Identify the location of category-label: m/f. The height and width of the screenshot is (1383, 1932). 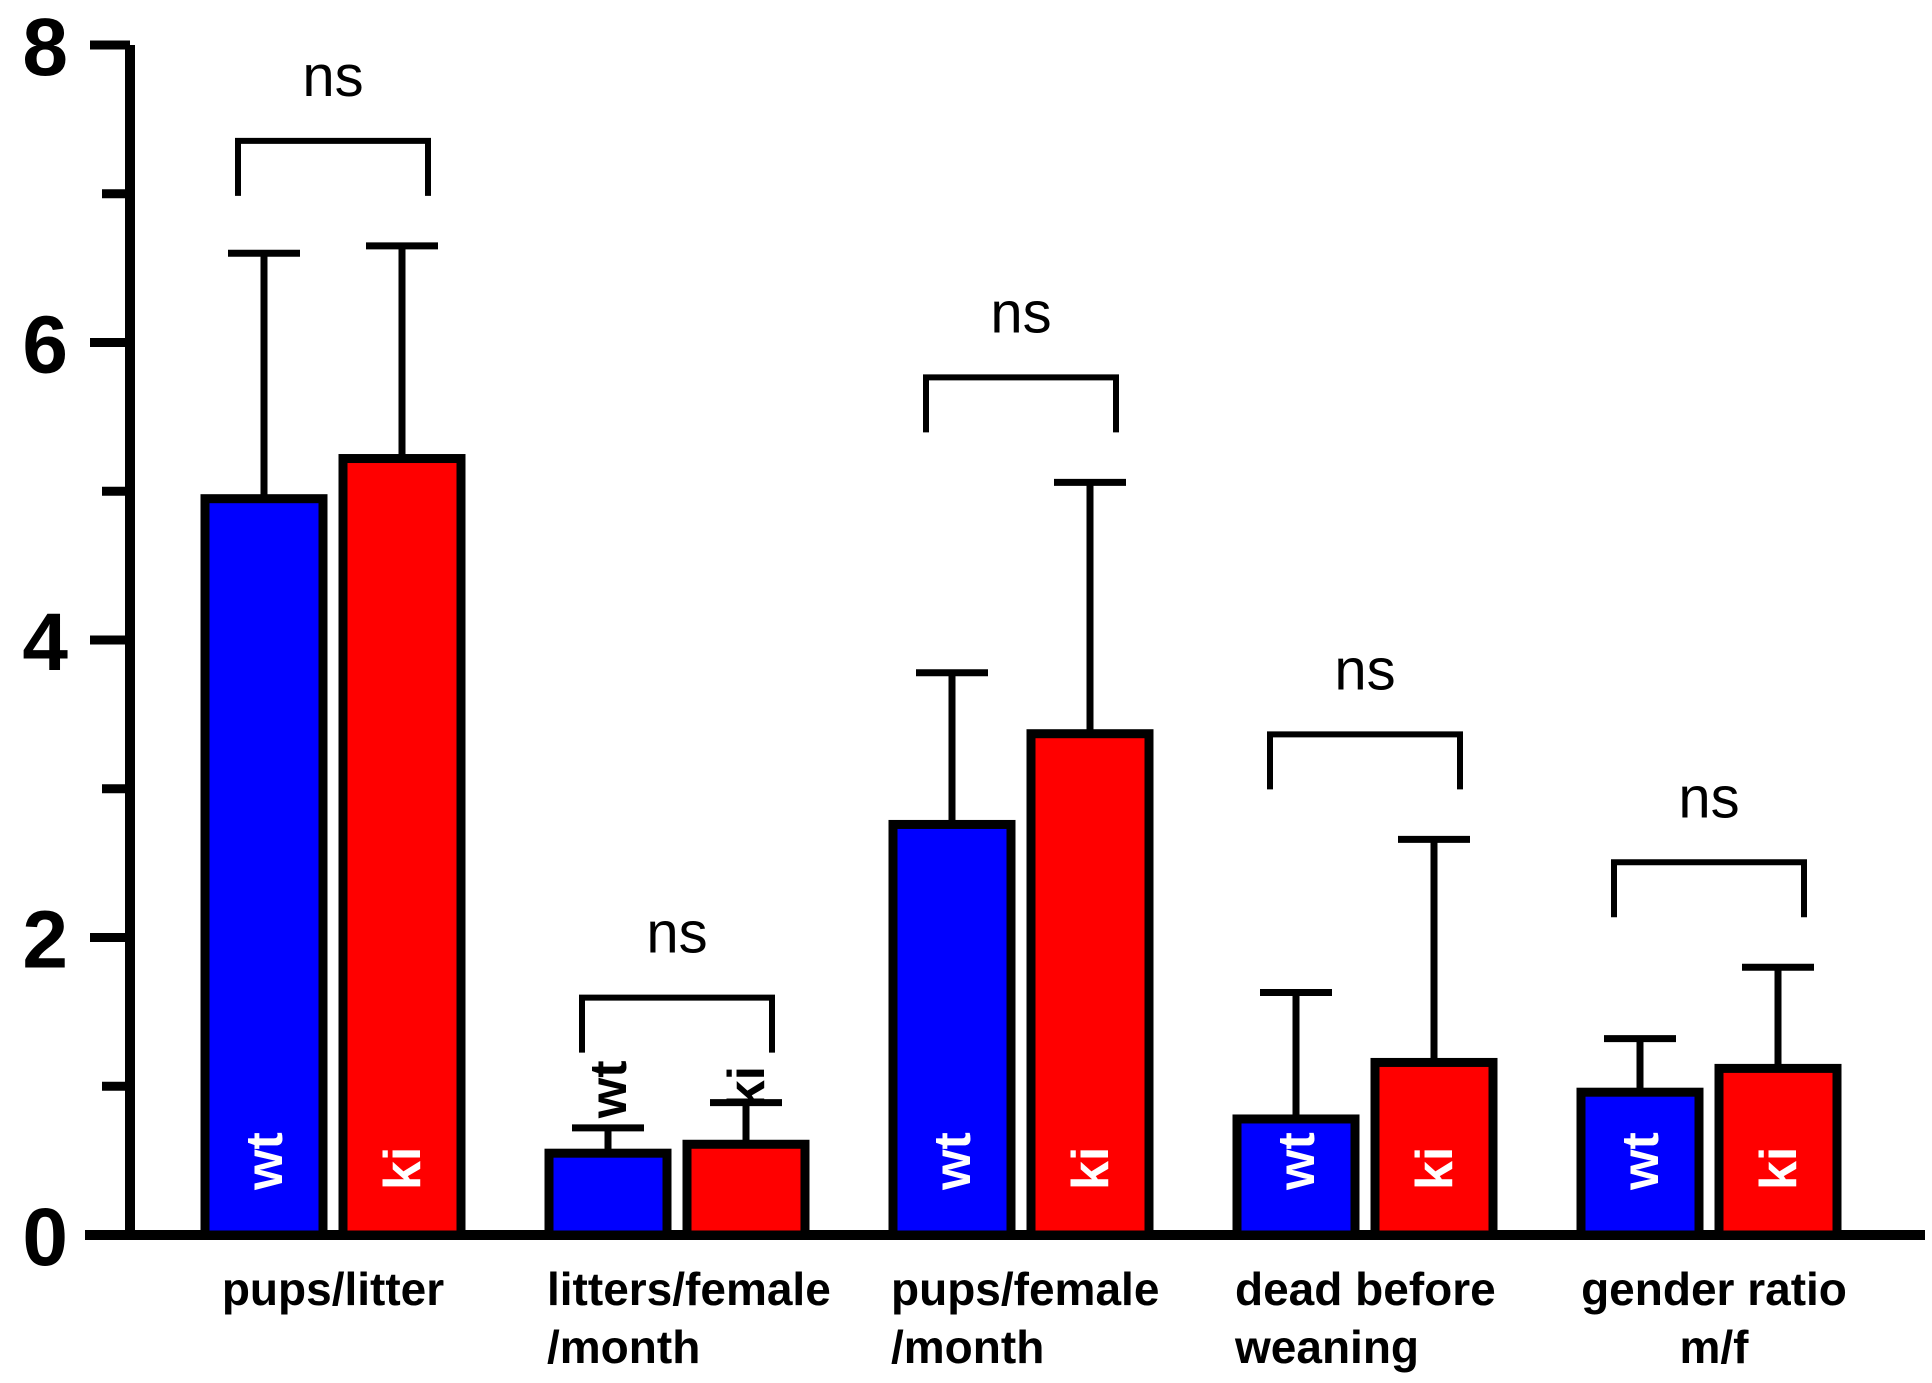
(1715, 1347).